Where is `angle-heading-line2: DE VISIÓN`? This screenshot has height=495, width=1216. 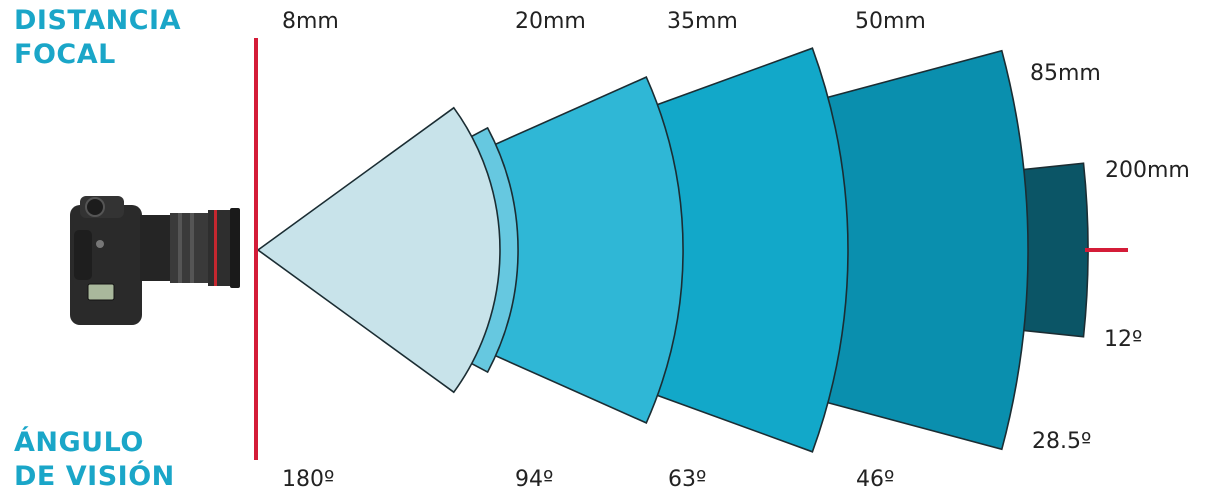
angle-heading-line2: DE VISIÓN is located at coordinates (94, 476).